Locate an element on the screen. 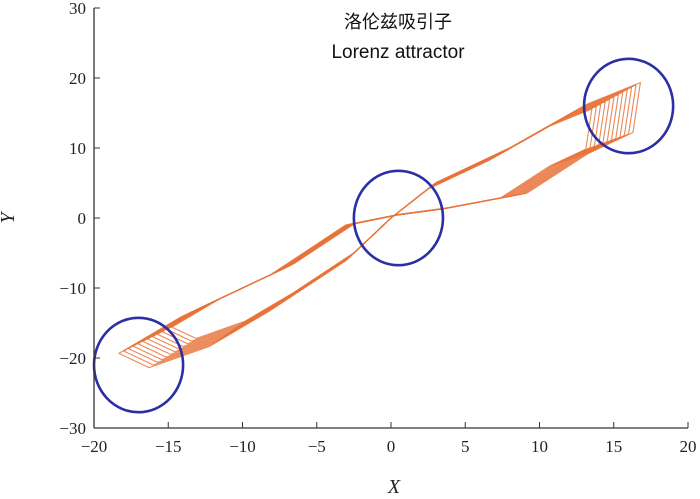  x-tick-label: −20 is located at coordinates (94, 446).